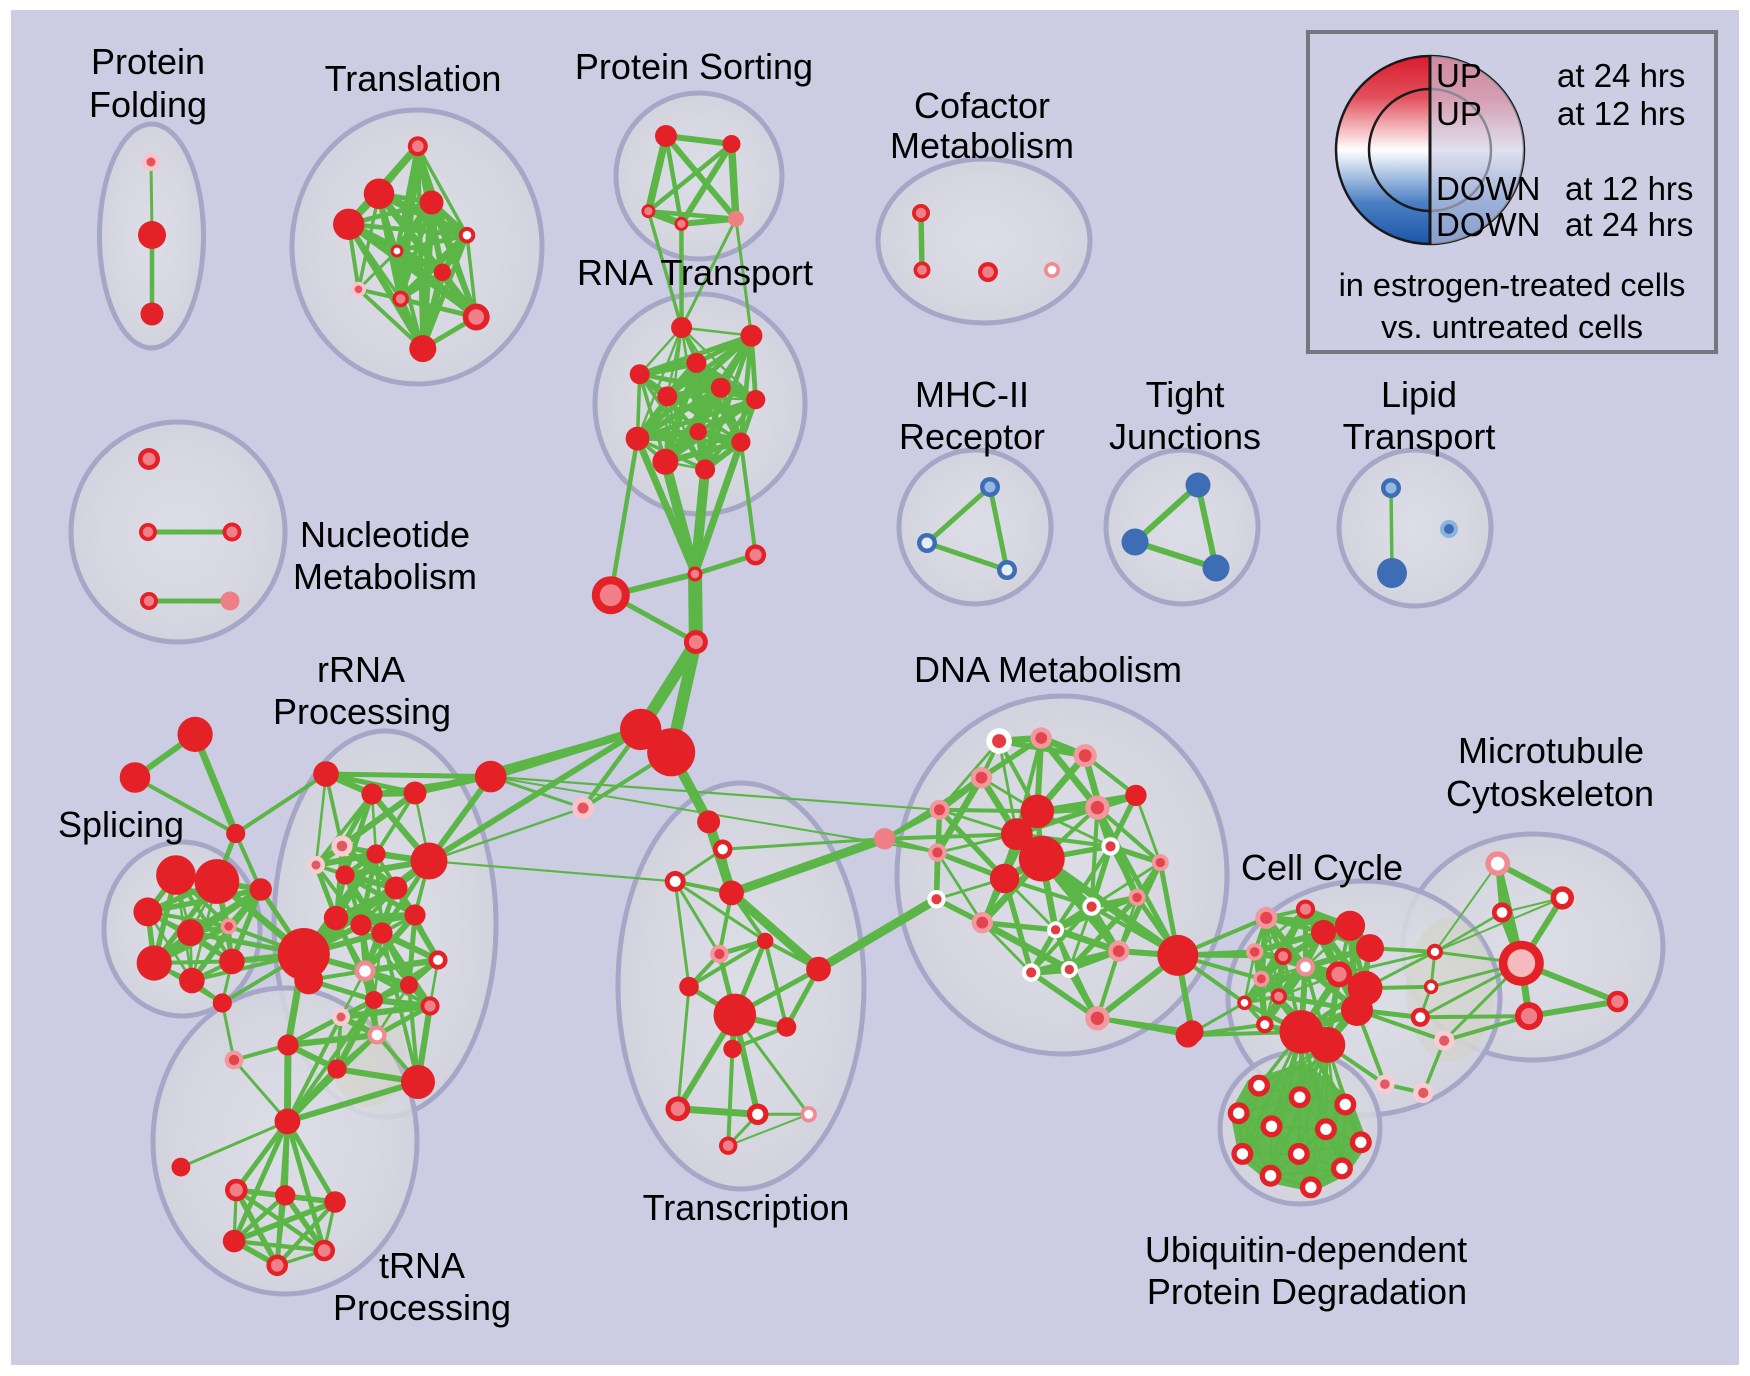 Image resolution: width=1750 pixels, height=1376 pixels. I want to click on svg-text: Transport, so click(1419, 436).